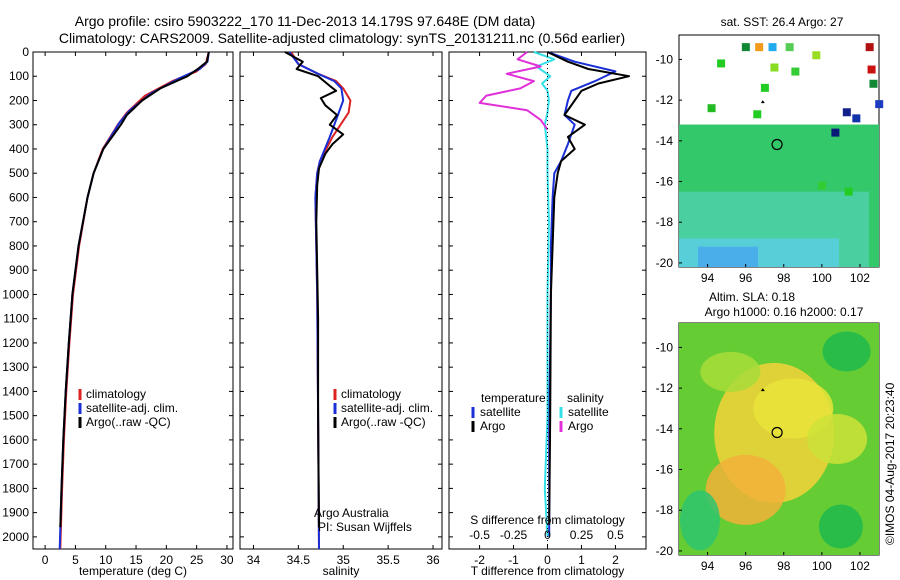 The image size is (900, 580). Describe the element at coordinates (822, 278) in the screenshot. I see `map-lon-label: 100` at that location.